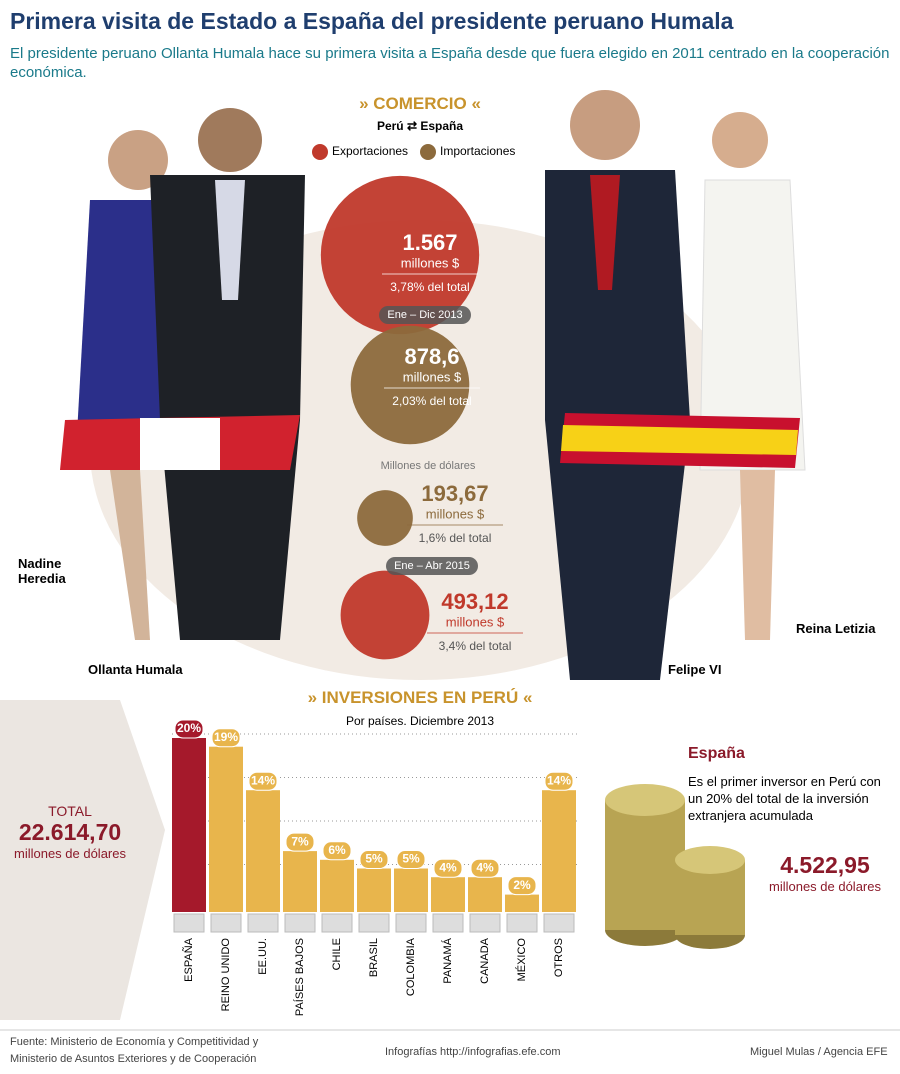  Describe the element at coordinates (431, 401) in the screenshot. I see `share-label: 2,03% del total` at that location.